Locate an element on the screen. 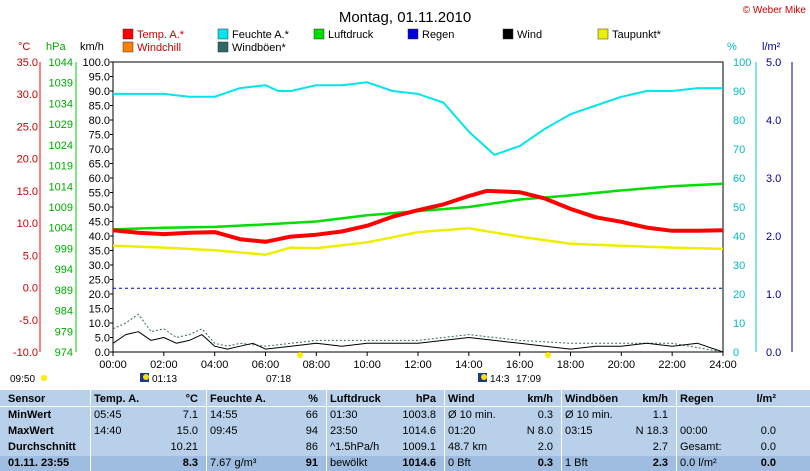 The width and height of the screenshot is (810, 471). rain-tick-label: 0.0 is located at coordinates (773, 353).